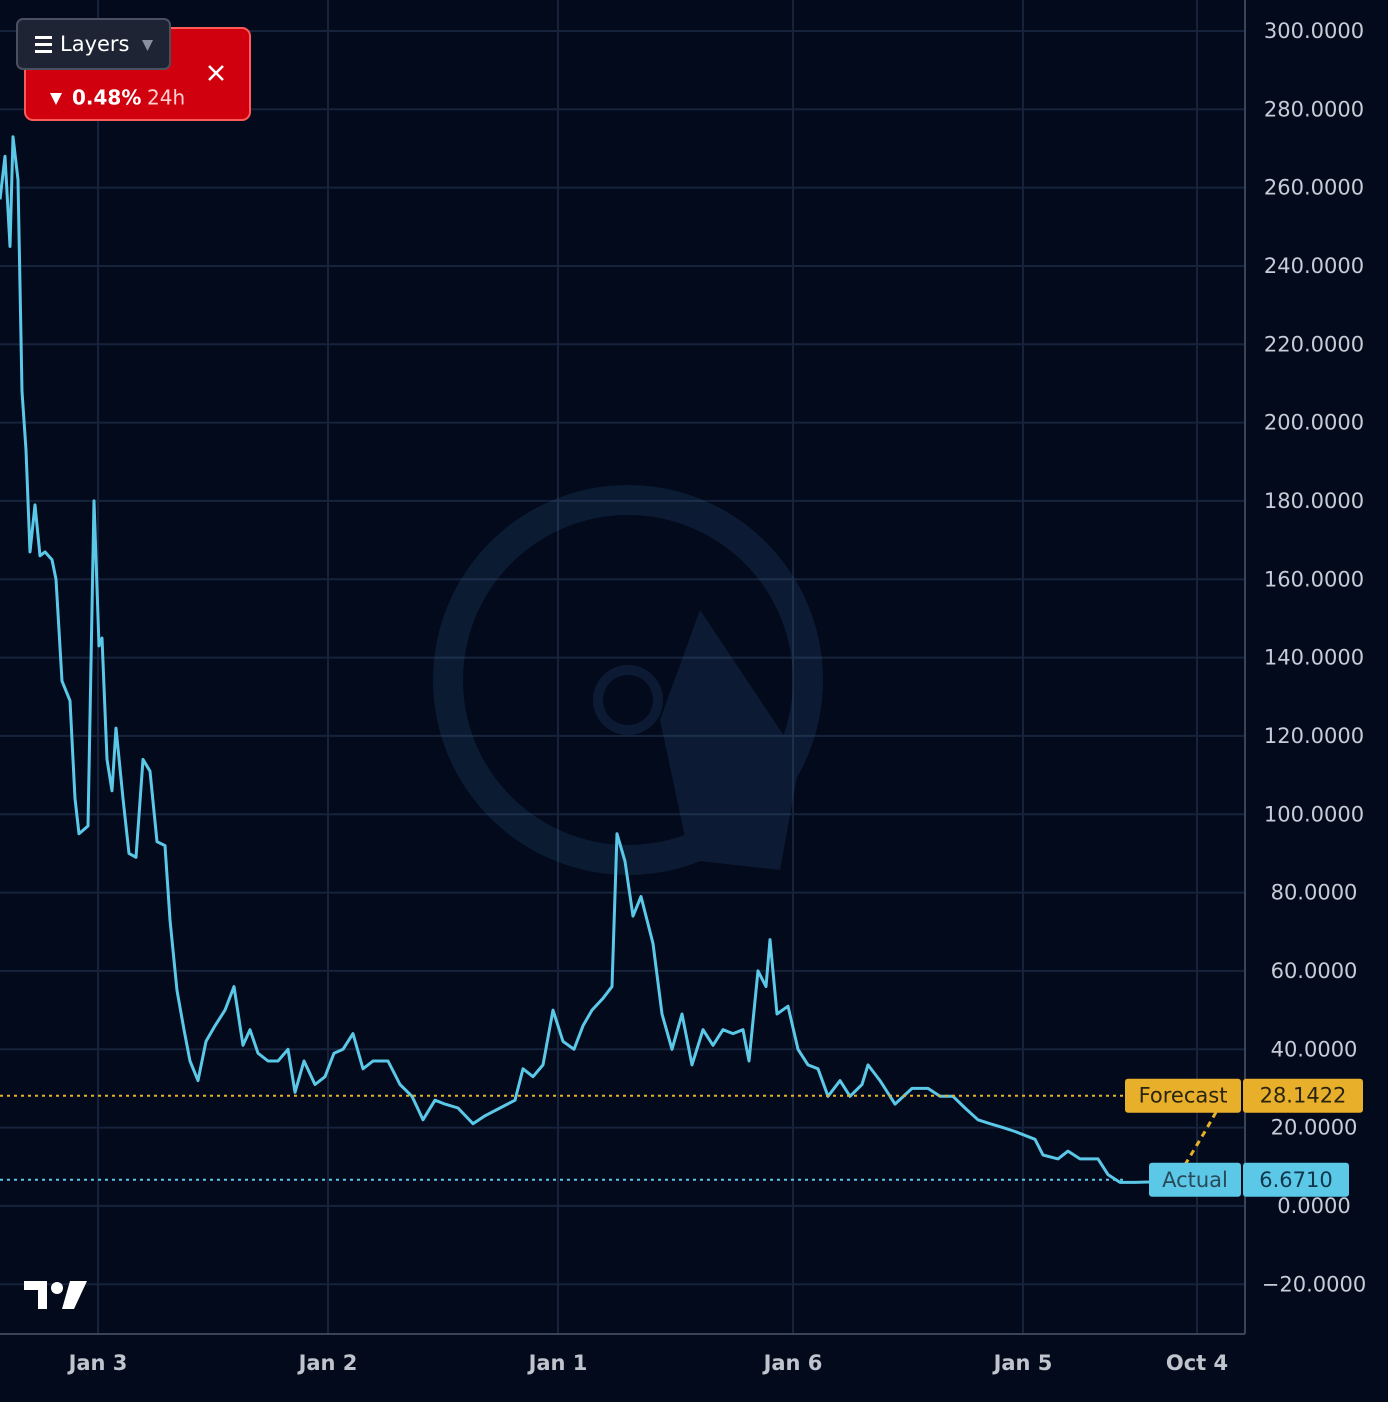  I want to click on layers-menu: Layers, so click(93, 44).